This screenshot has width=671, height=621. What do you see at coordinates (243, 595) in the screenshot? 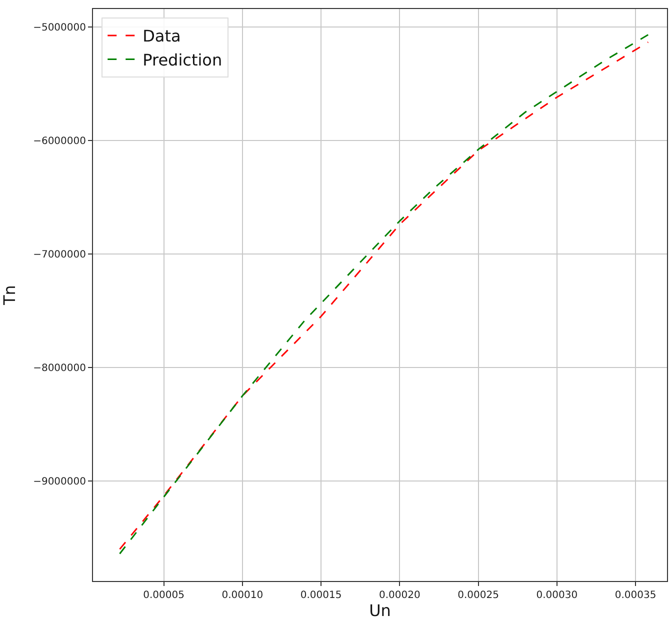
I see `x-tick-label: 0.00010` at bounding box center [243, 595].